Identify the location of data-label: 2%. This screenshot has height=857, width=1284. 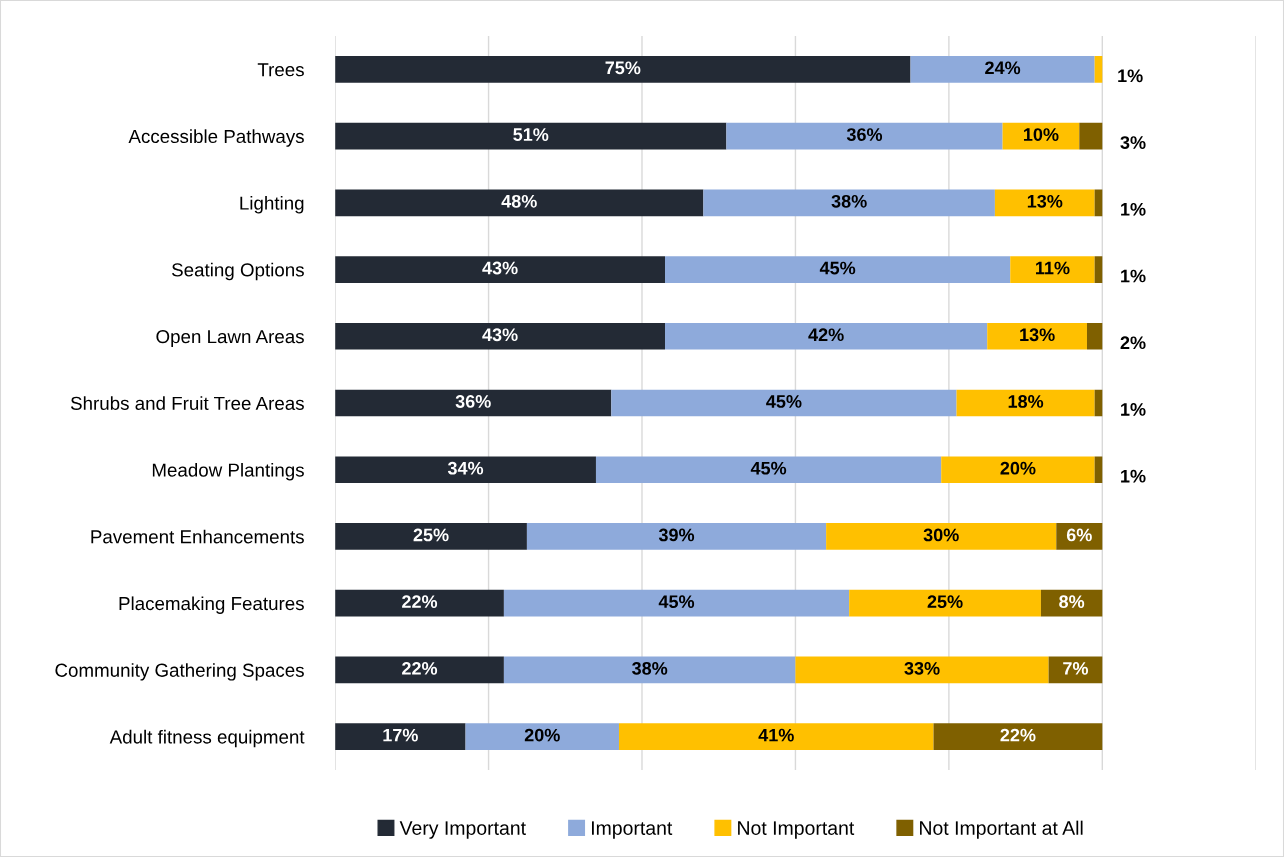
(1133, 343).